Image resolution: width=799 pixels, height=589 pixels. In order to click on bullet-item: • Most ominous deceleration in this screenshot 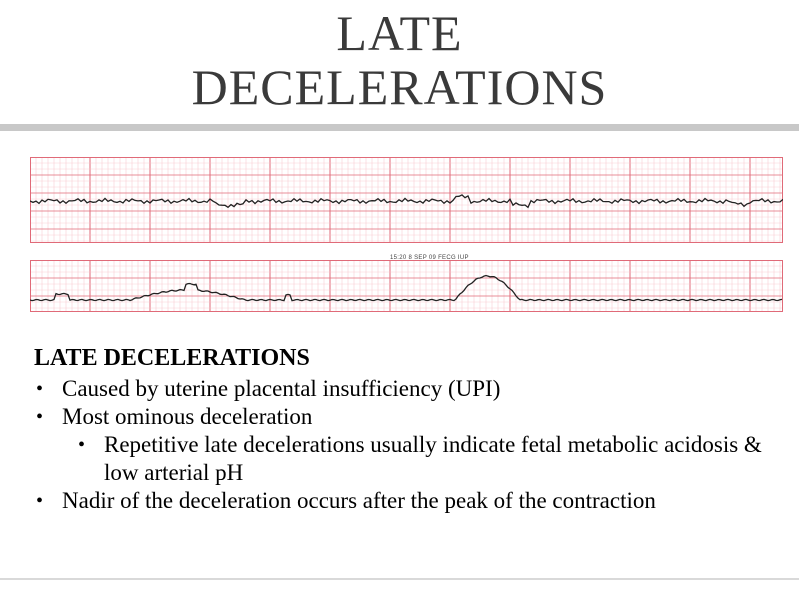, I will do `click(409, 417)`.